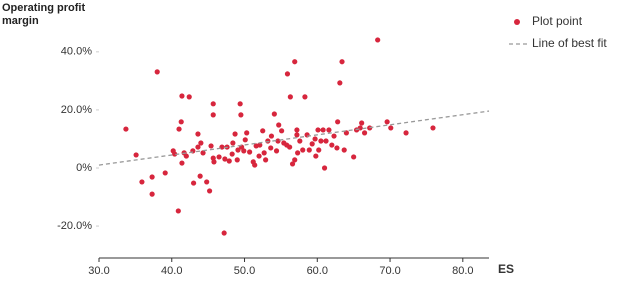 The height and width of the screenshot is (282, 642). What do you see at coordinates (74, 226) in the screenshot?
I see `y-tick-label: -20.0%` at bounding box center [74, 226].